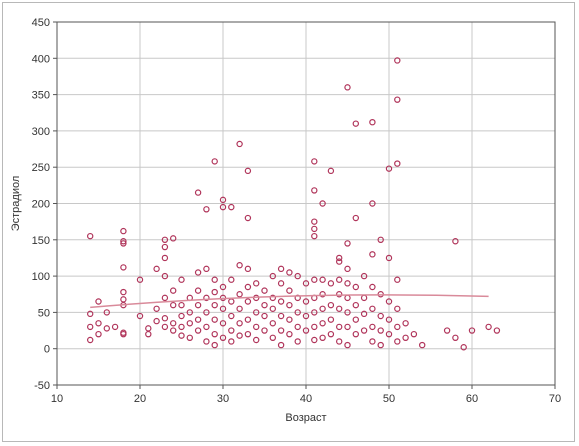 The height and width of the screenshot is (446, 579). What do you see at coordinates (472, 399) in the screenshot?
I see `x-tick-label: 60` at bounding box center [472, 399].